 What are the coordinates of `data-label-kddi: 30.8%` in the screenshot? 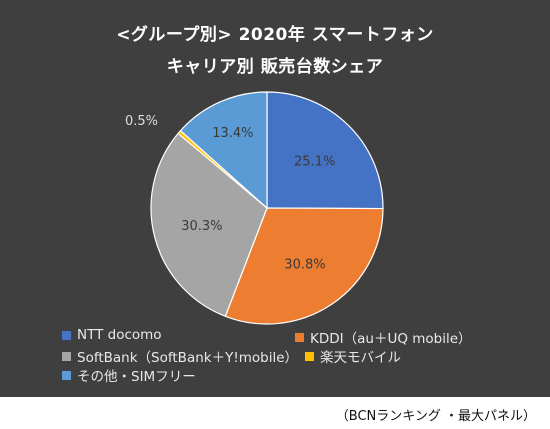 It's located at (304, 265).